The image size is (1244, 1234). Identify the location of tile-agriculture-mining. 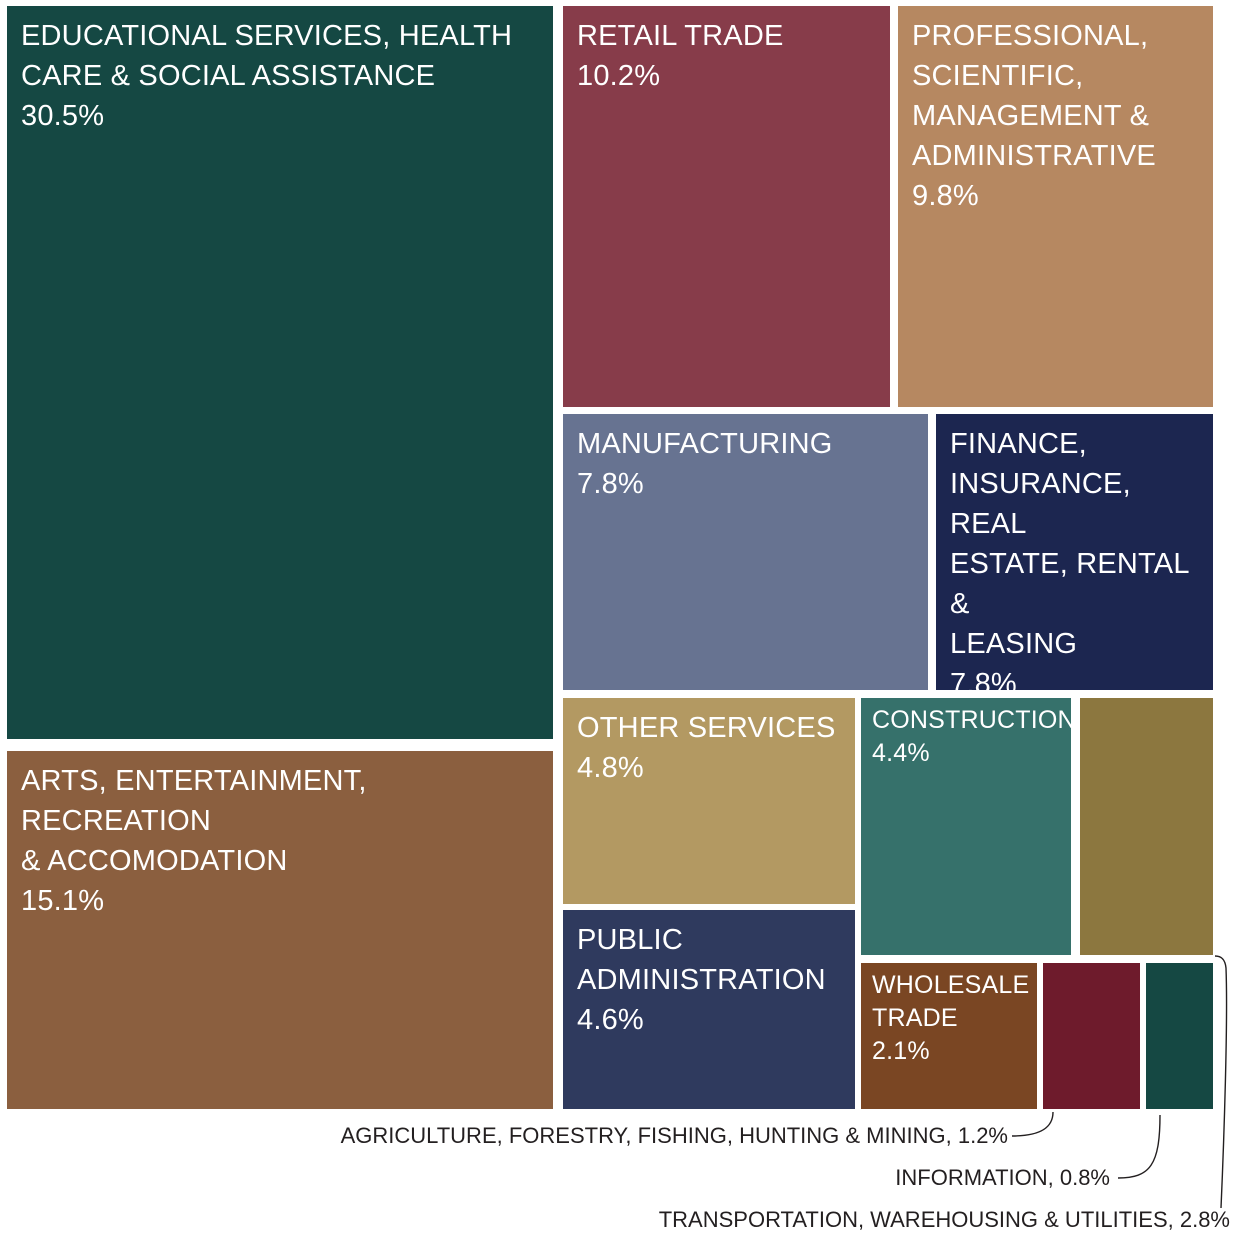
(1091, 1036).